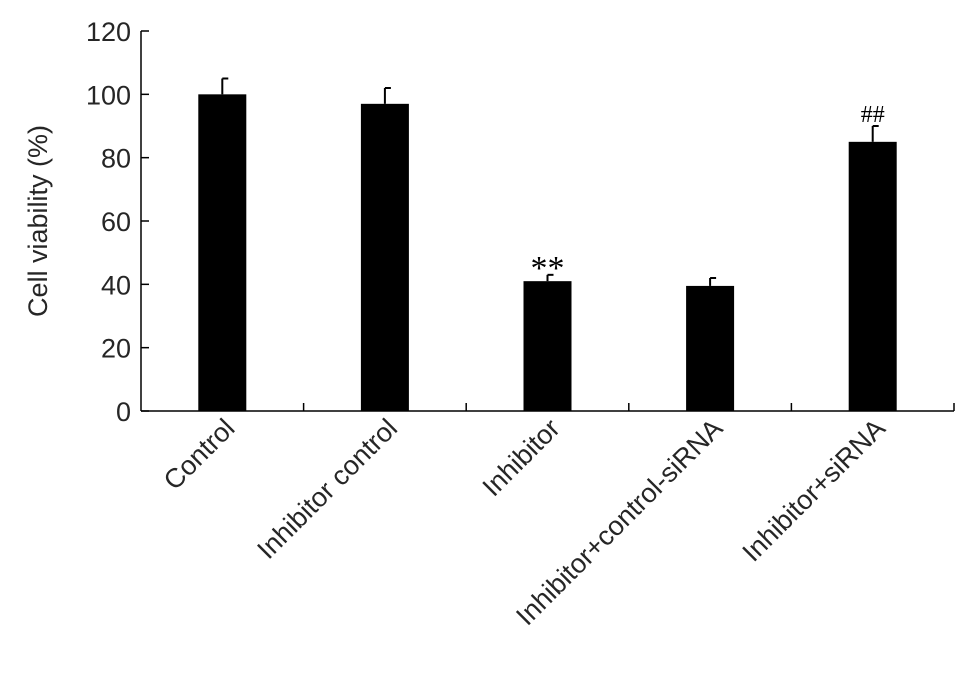 The width and height of the screenshot is (969, 692). Describe the element at coordinates (116, 159) in the screenshot. I see `y-tick-label: 80` at that location.